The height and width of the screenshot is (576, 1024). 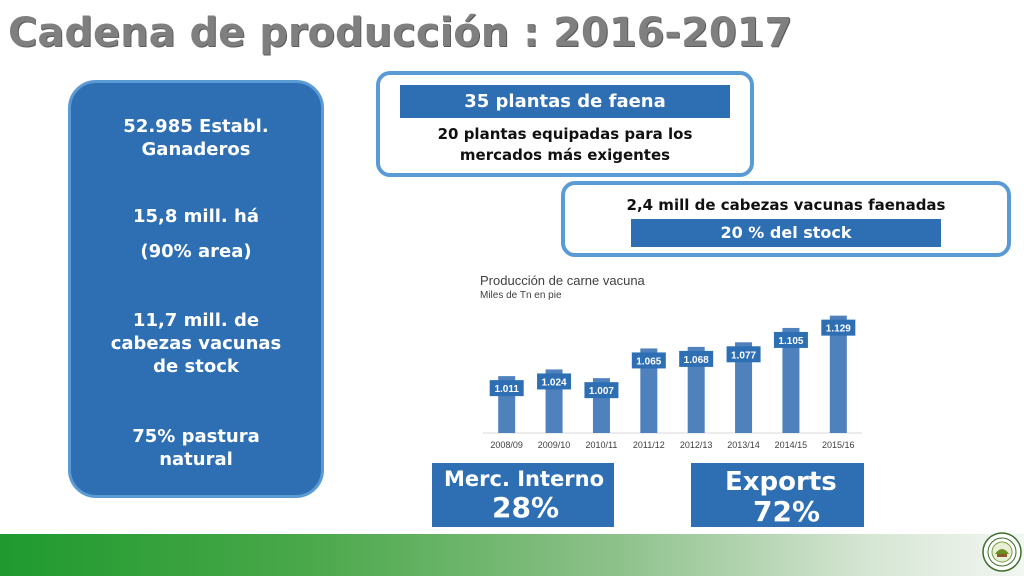 I want to click on x-tick-label: 2009/10, so click(x=554, y=445).